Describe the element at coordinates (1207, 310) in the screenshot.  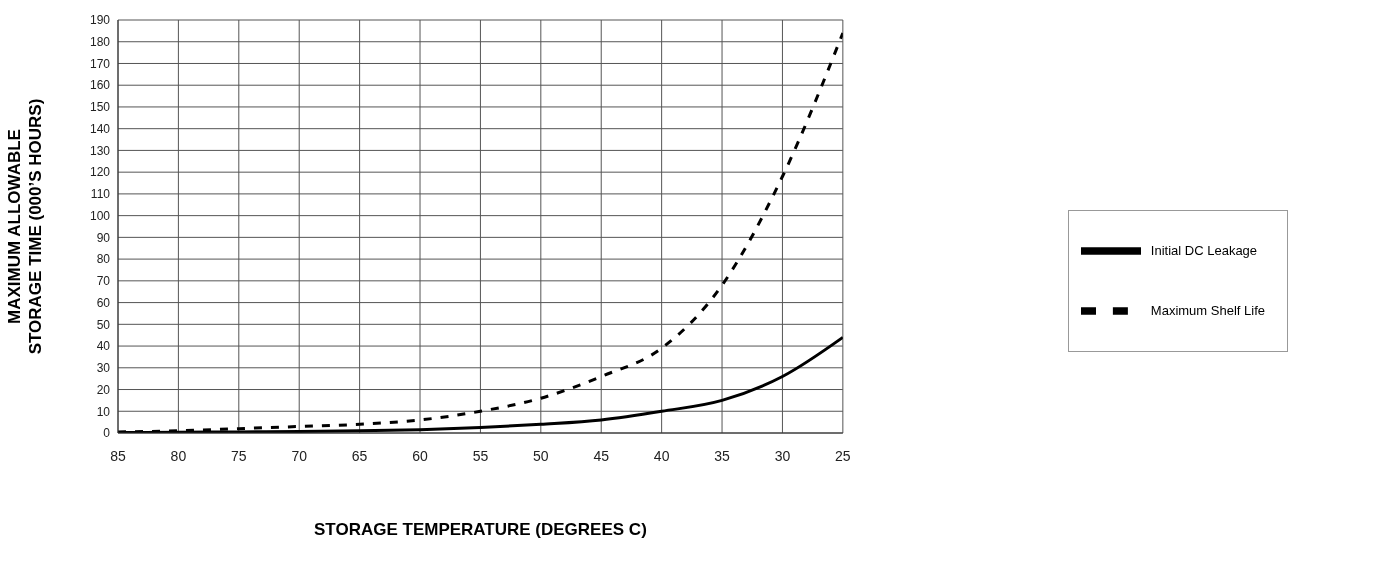
I see `legend-label: Maximum Shelf Life` at that location.